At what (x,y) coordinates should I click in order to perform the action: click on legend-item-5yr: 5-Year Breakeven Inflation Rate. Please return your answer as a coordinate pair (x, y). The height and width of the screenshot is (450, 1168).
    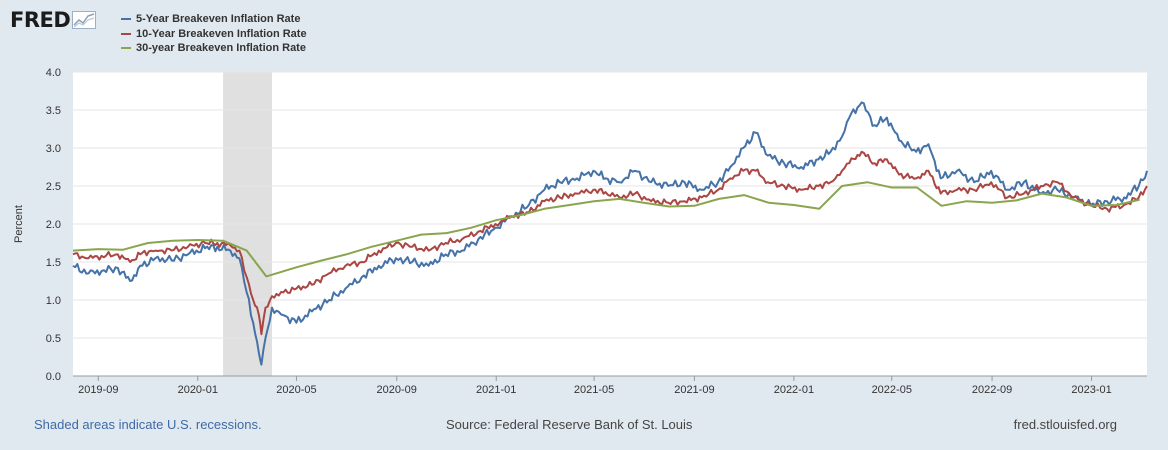
    Looking at the image, I should click on (214, 19).